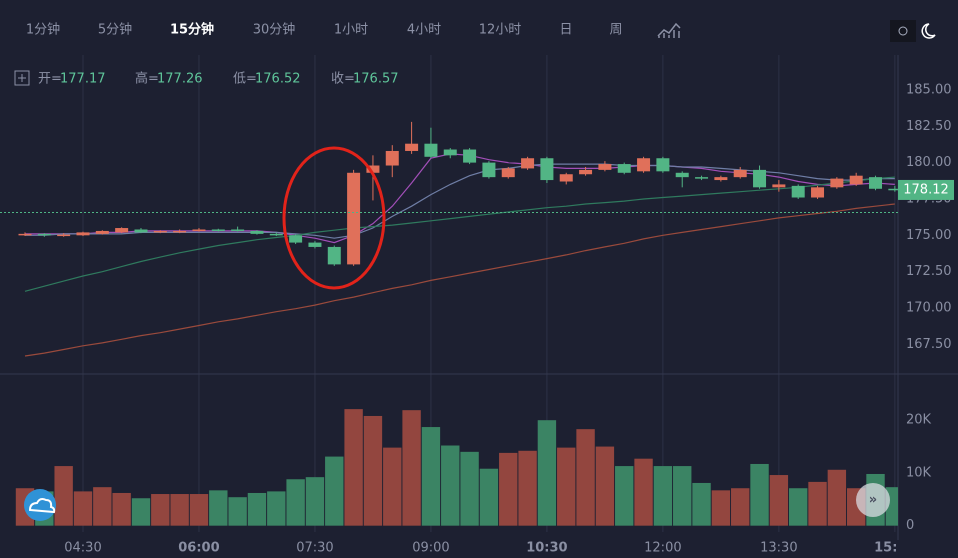 This screenshot has width=958, height=558. I want to click on chart-style-icon, so click(669, 30).